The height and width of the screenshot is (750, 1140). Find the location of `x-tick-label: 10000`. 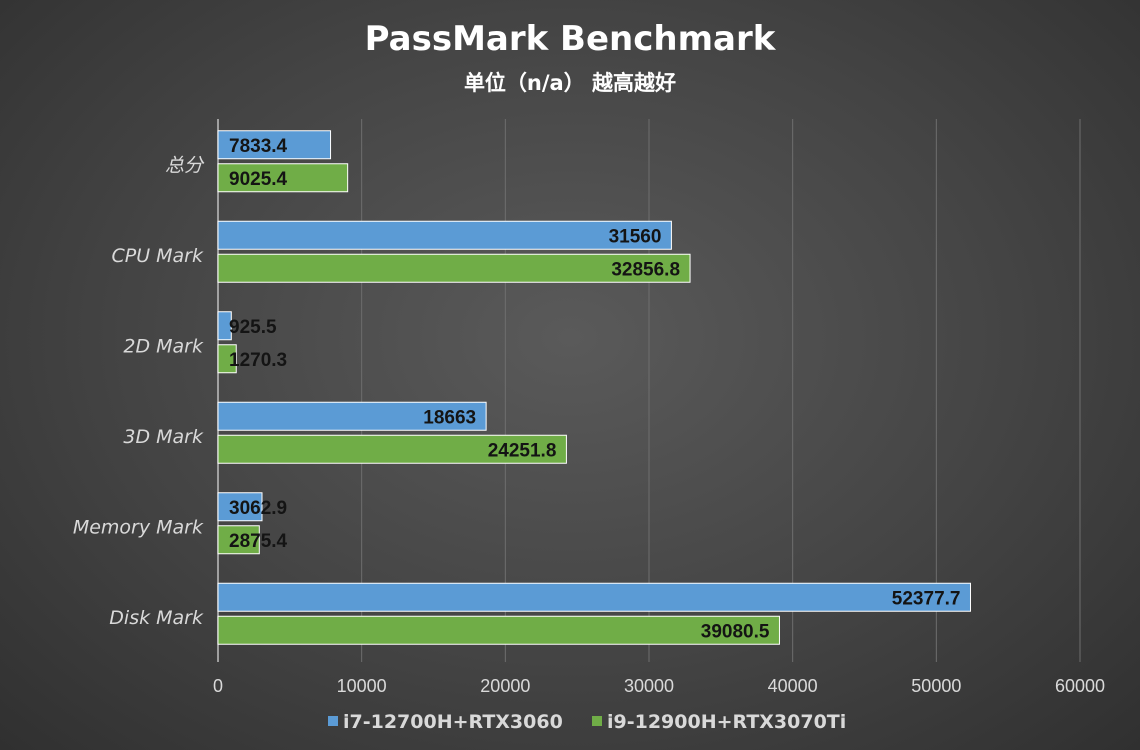

x-tick-label: 10000 is located at coordinates (362, 686).